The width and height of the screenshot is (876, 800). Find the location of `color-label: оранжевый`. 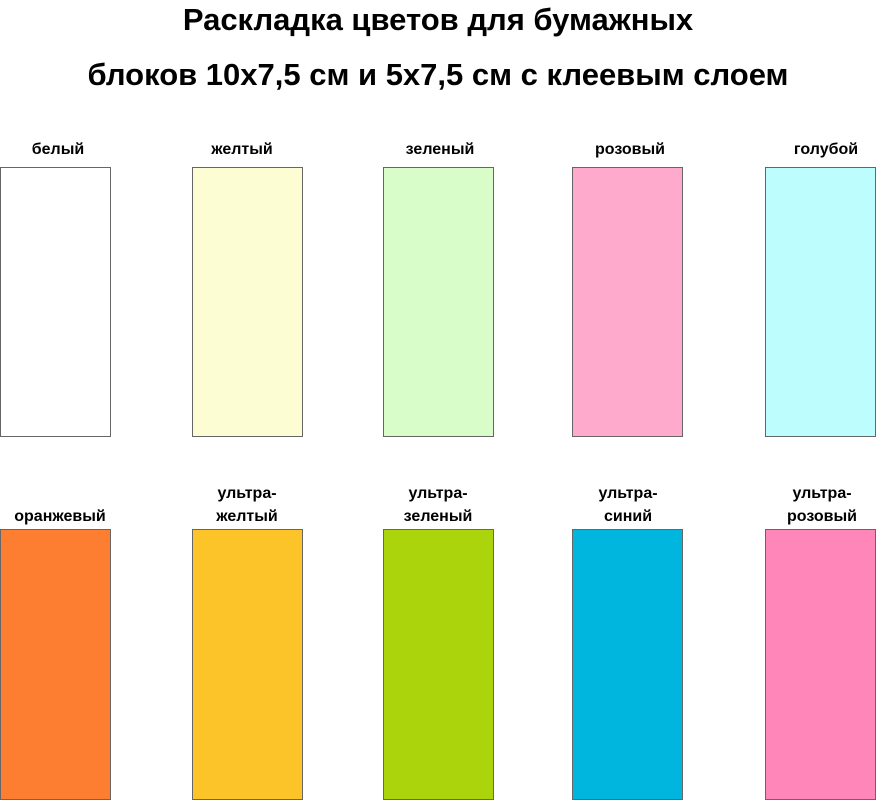

color-label: оранжевый is located at coordinates (60, 516).